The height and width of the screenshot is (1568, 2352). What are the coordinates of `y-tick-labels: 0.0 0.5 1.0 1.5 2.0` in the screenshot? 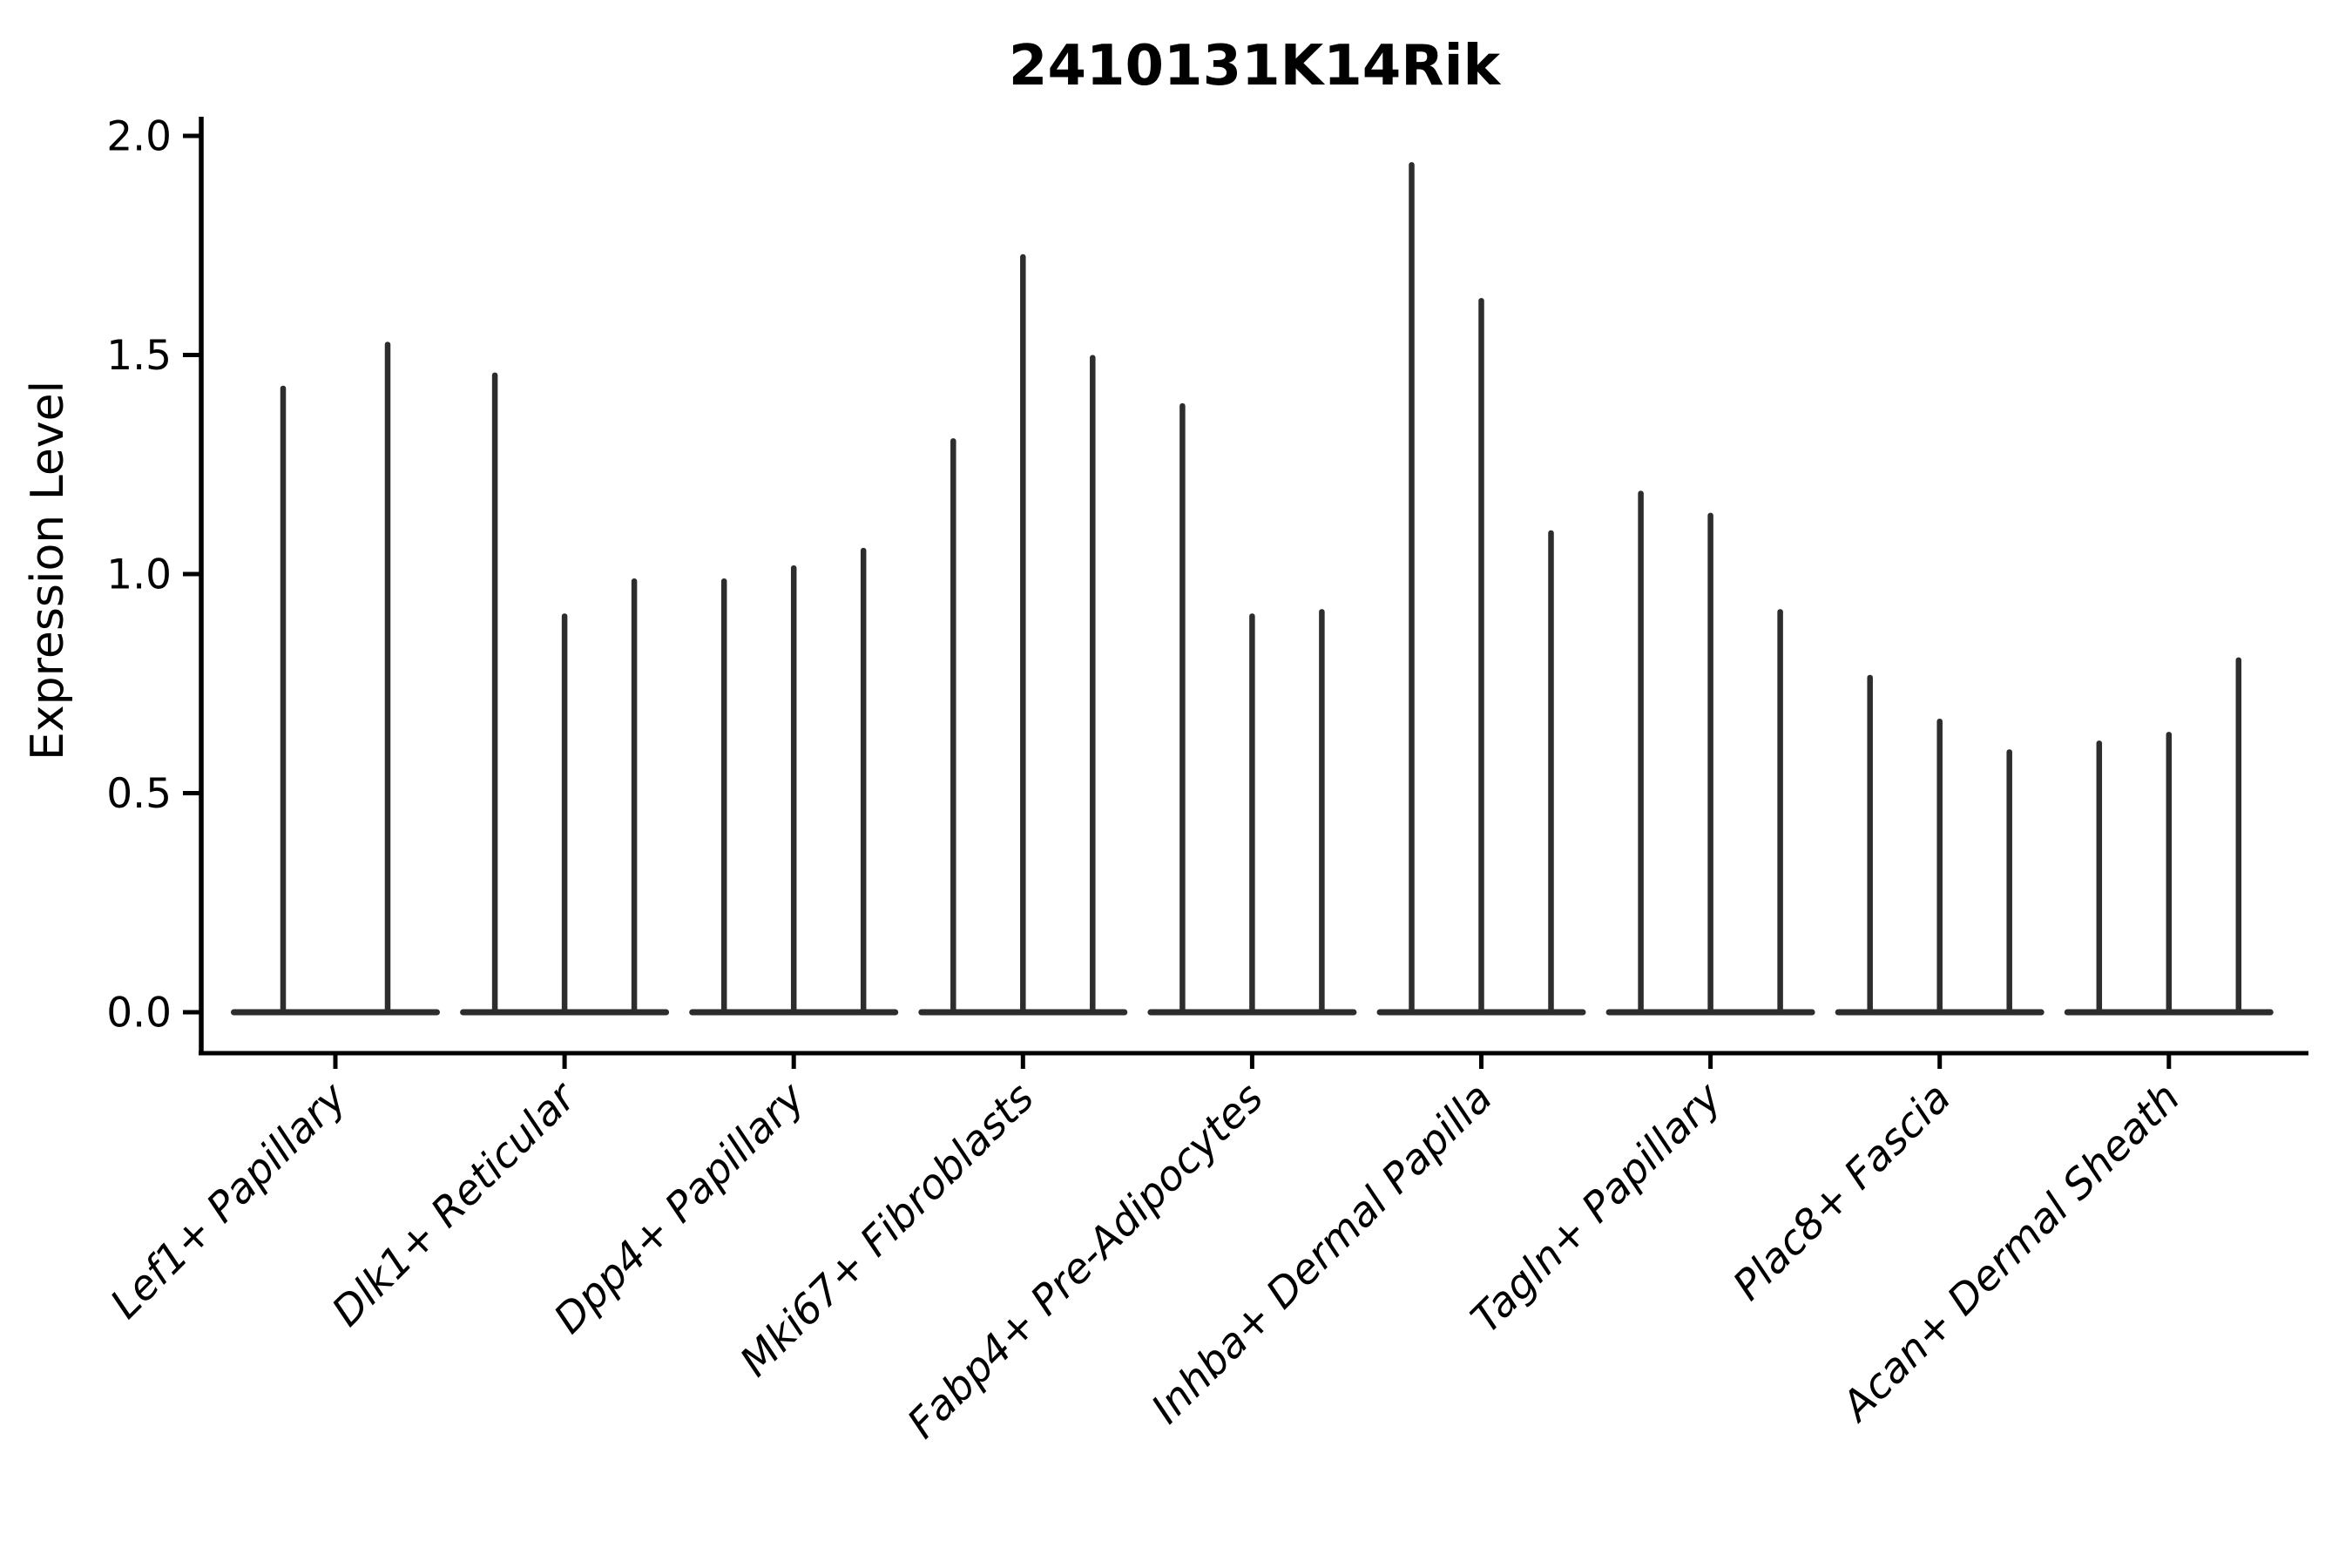 It's located at (139, 574).